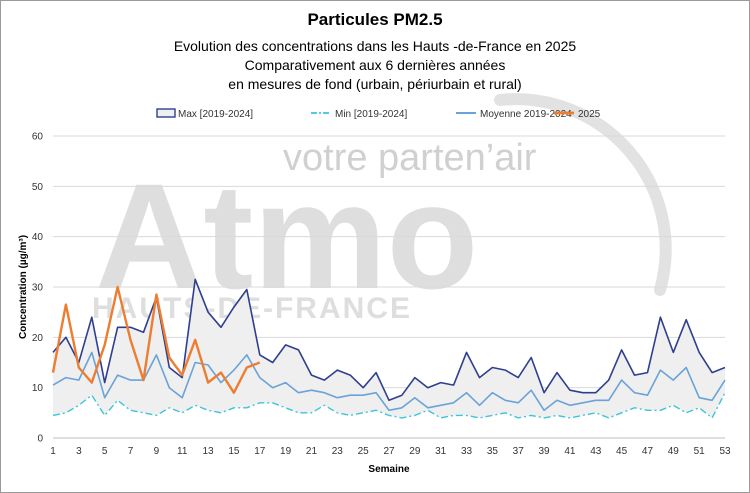 The width and height of the screenshot is (750, 493). Describe the element at coordinates (182, 451) in the screenshot. I see `x-tick-label: 11` at that location.